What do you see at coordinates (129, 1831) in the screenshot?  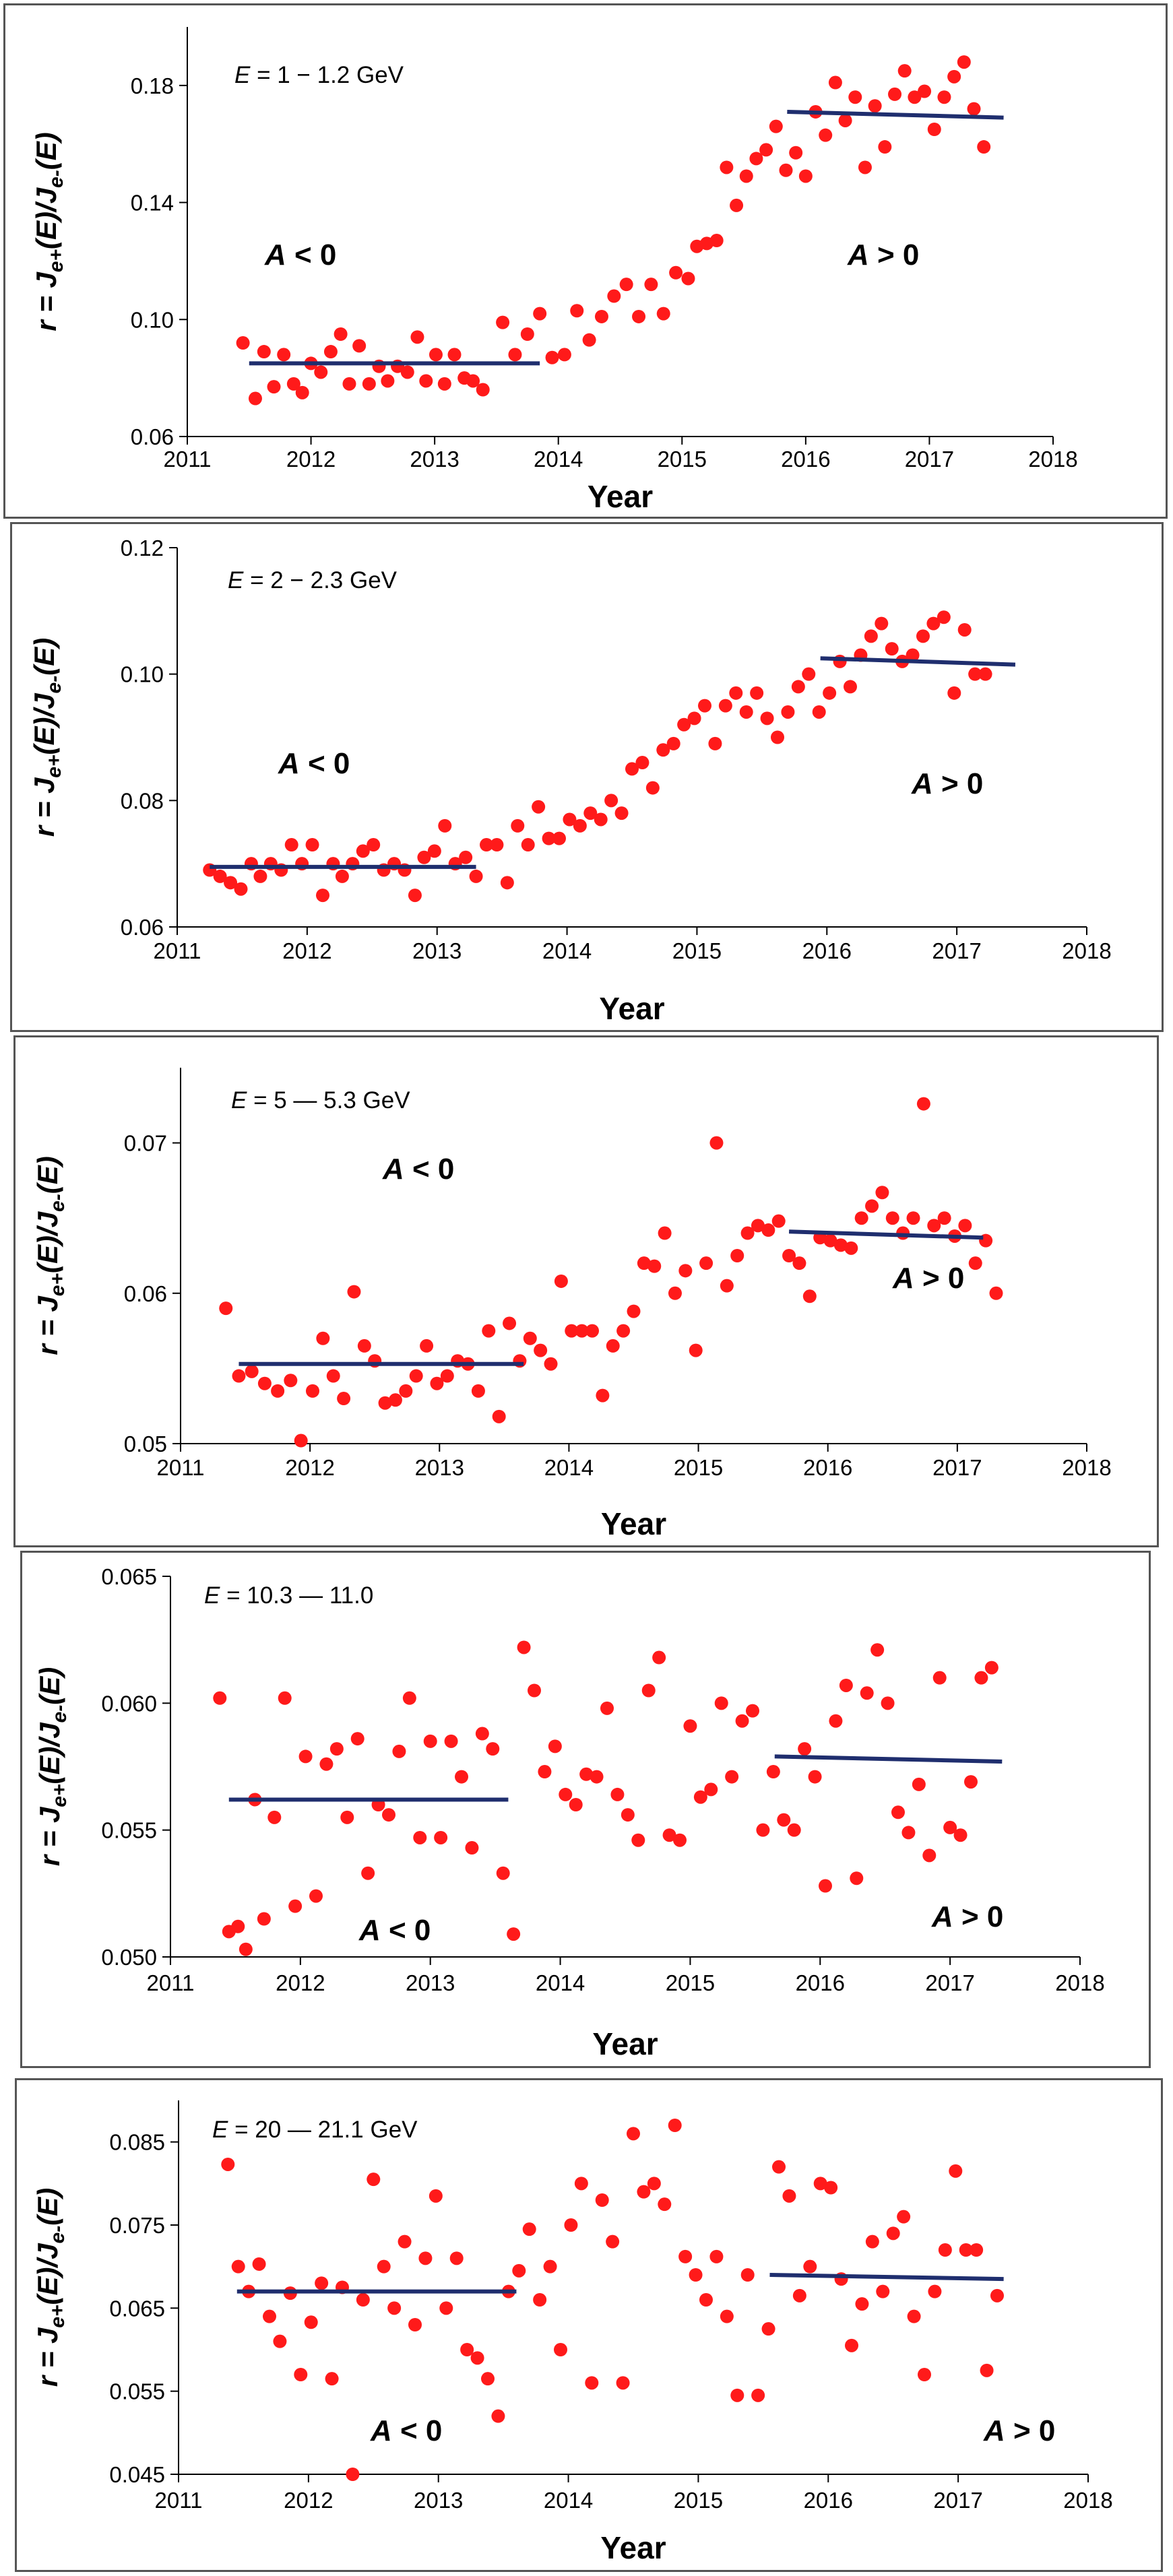 I see `y-tick-label: 0.055` at bounding box center [129, 1831].